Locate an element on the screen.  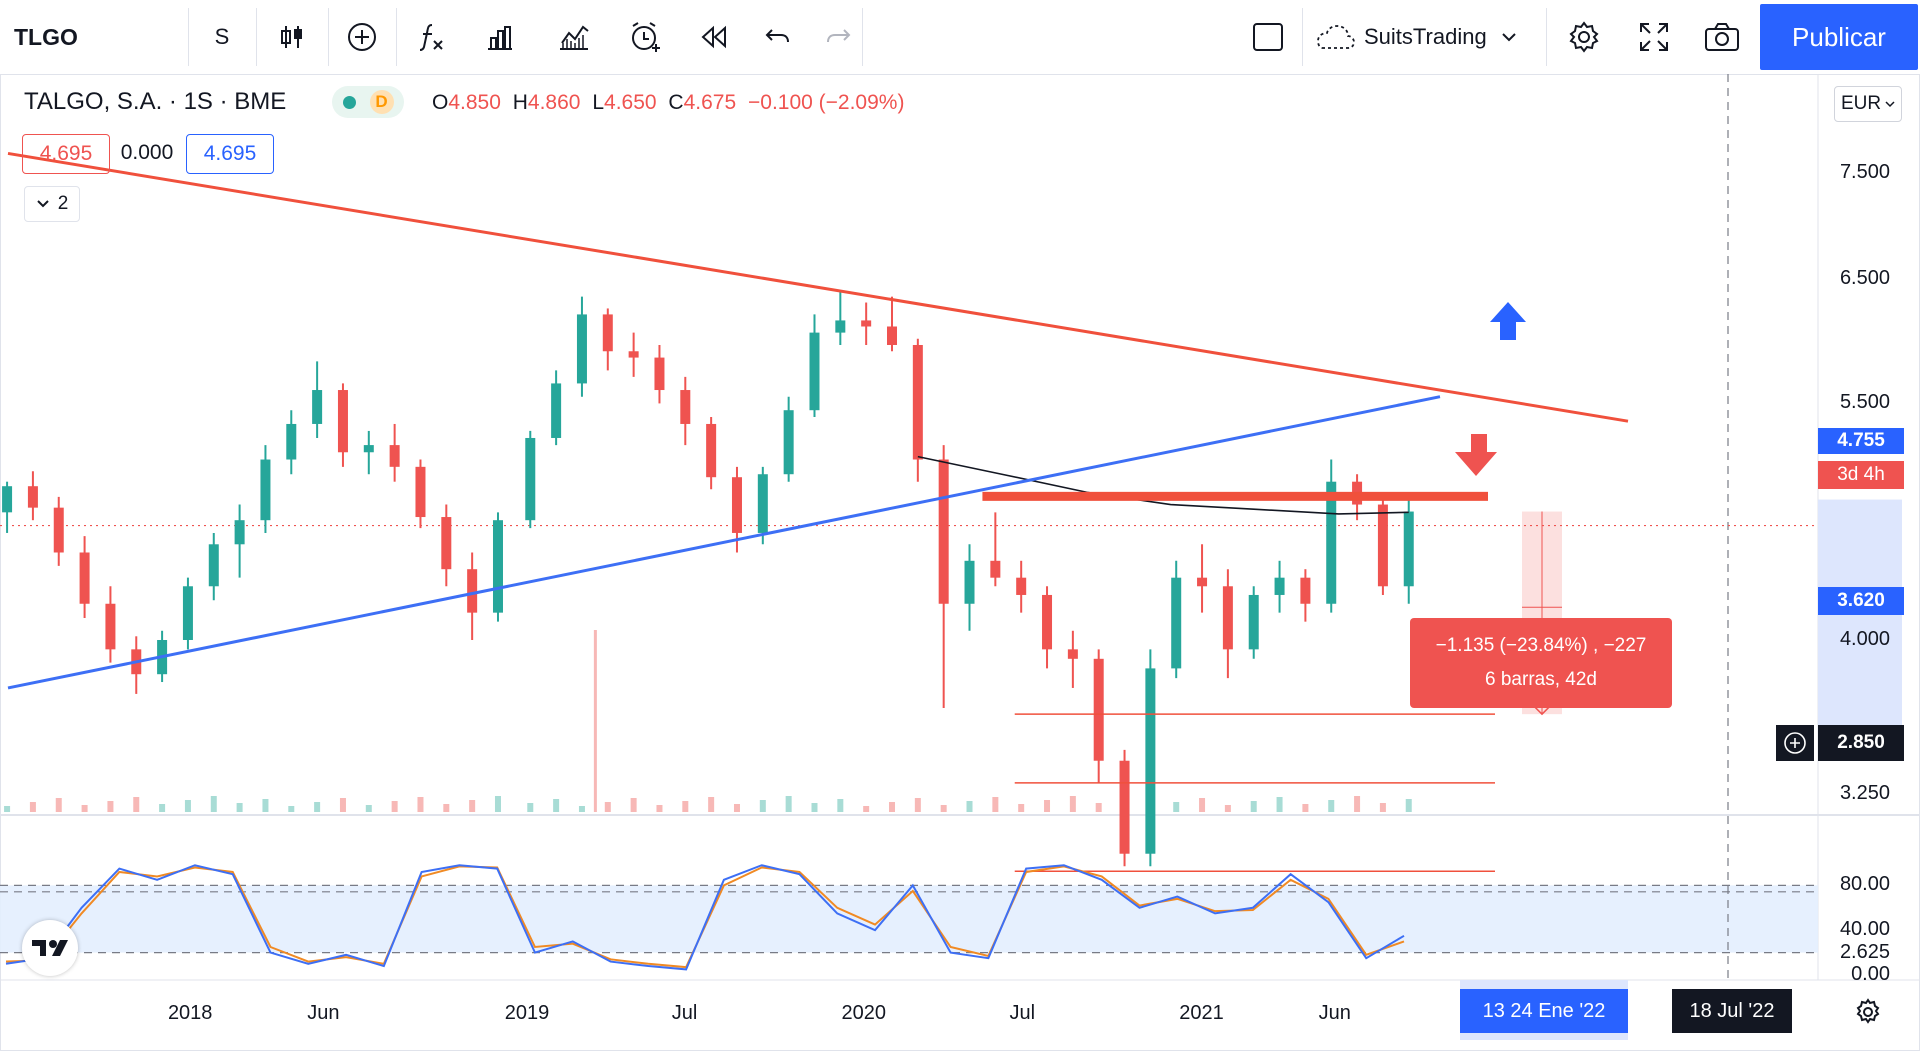
camera-icon is located at coordinates (1722, 37).